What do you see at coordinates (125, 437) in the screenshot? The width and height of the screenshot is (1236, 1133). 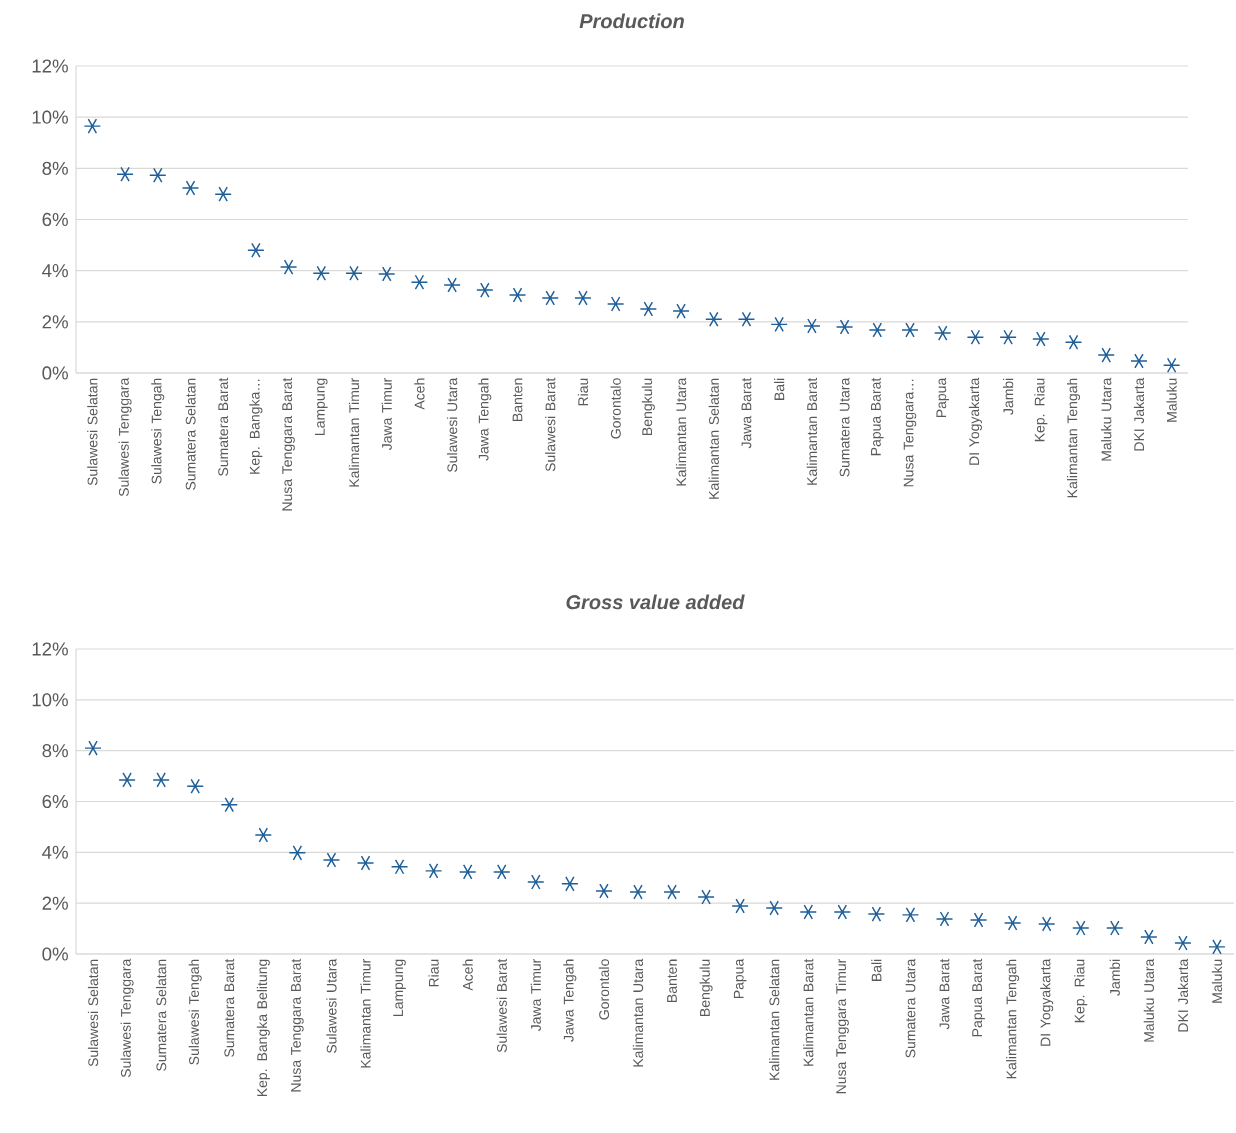 I see `x-tick-label: Sulawesi Tenggara` at bounding box center [125, 437].